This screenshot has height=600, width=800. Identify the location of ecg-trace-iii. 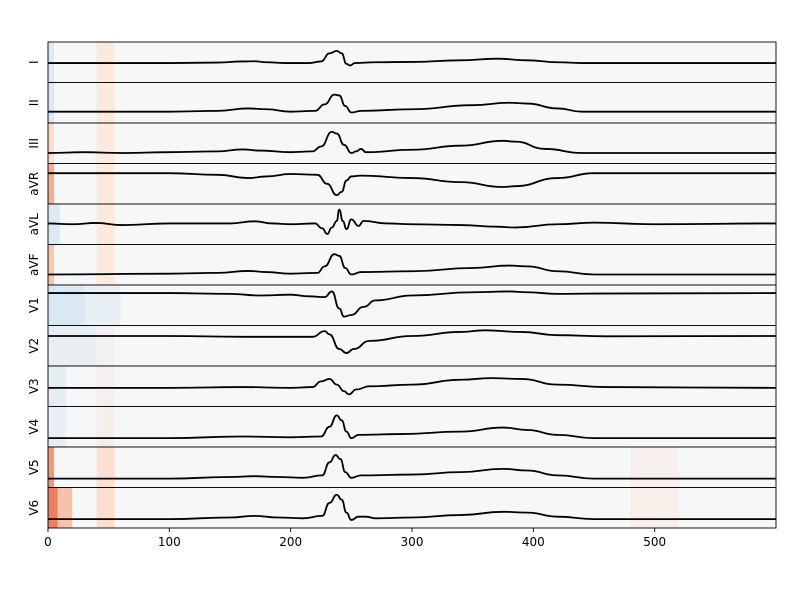
(411, 142).